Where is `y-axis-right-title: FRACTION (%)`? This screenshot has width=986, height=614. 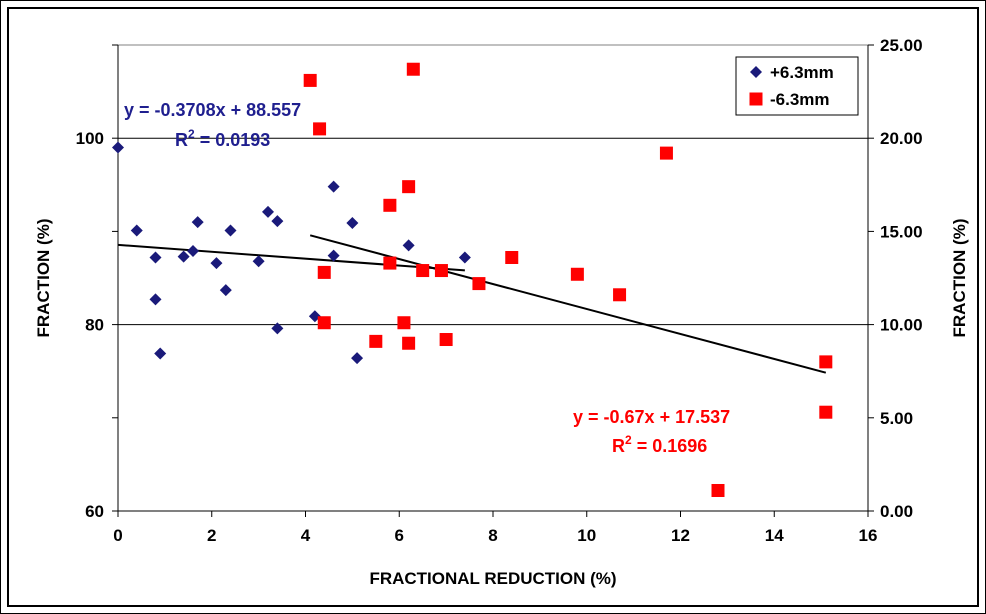 y-axis-right-title: FRACTION (%) is located at coordinates (959, 278).